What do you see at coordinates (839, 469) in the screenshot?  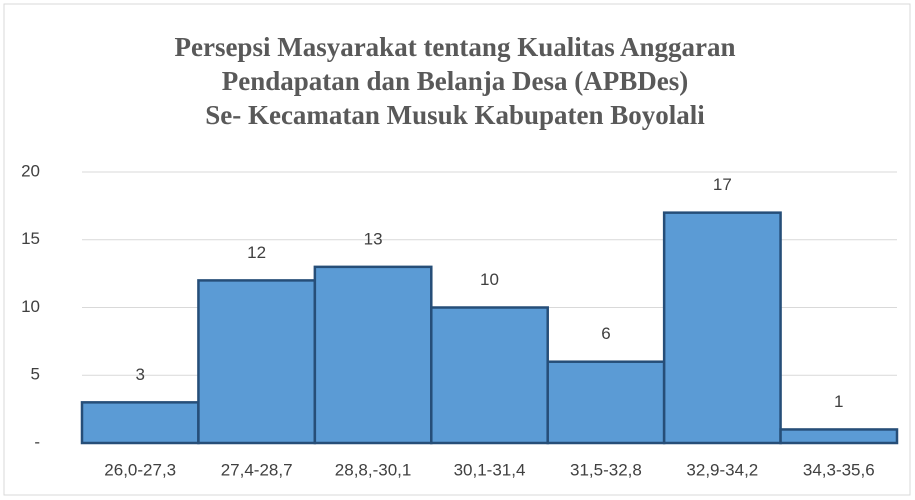 I see `x-tick-label: 34,3-35,6` at bounding box center [839, 469].